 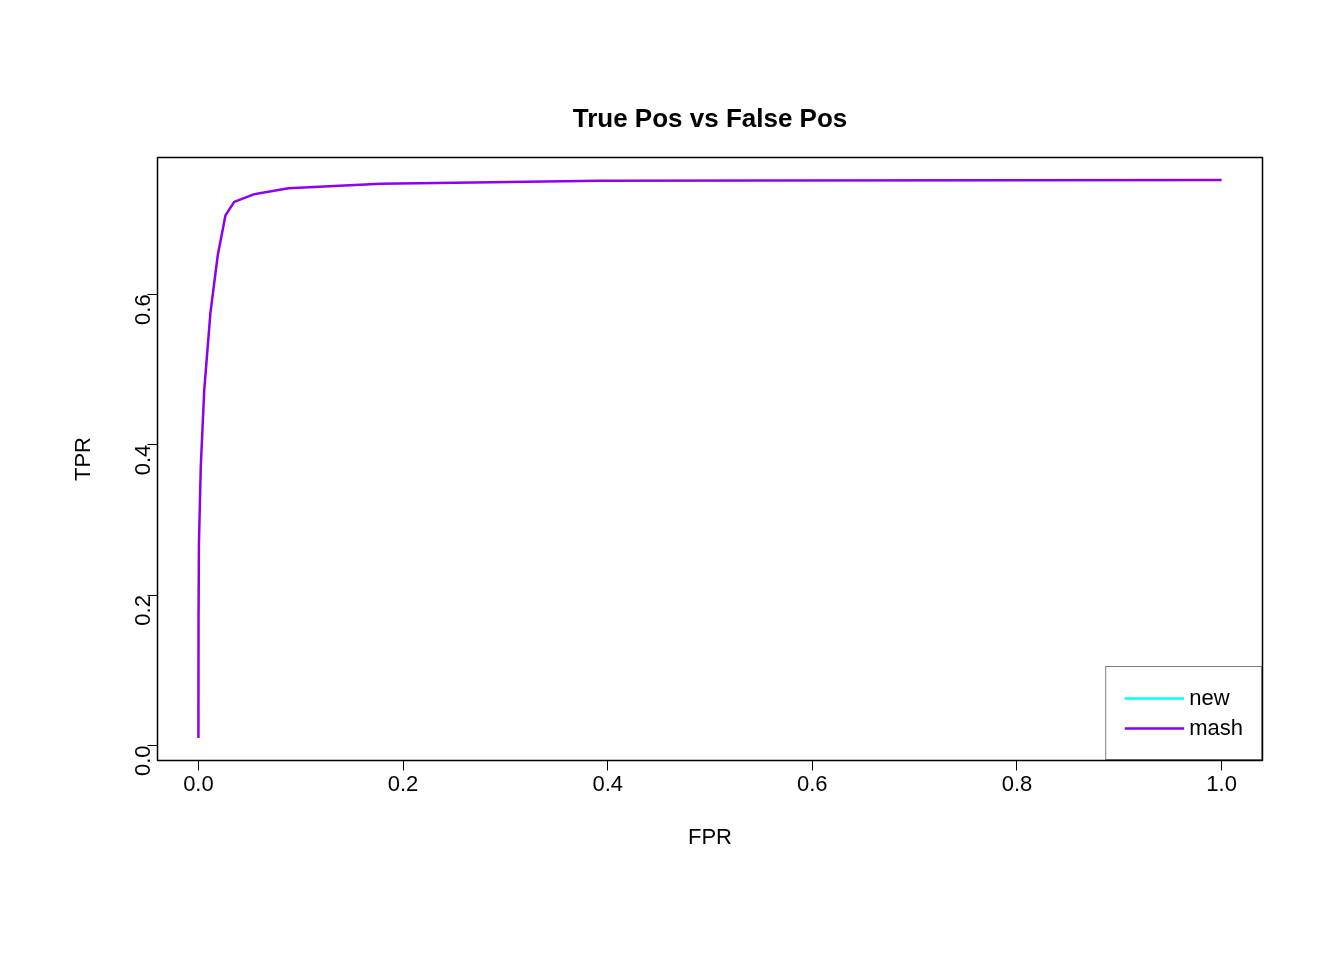 I want to click on x-tick-label: 0.6, so click(x=812, y=783).